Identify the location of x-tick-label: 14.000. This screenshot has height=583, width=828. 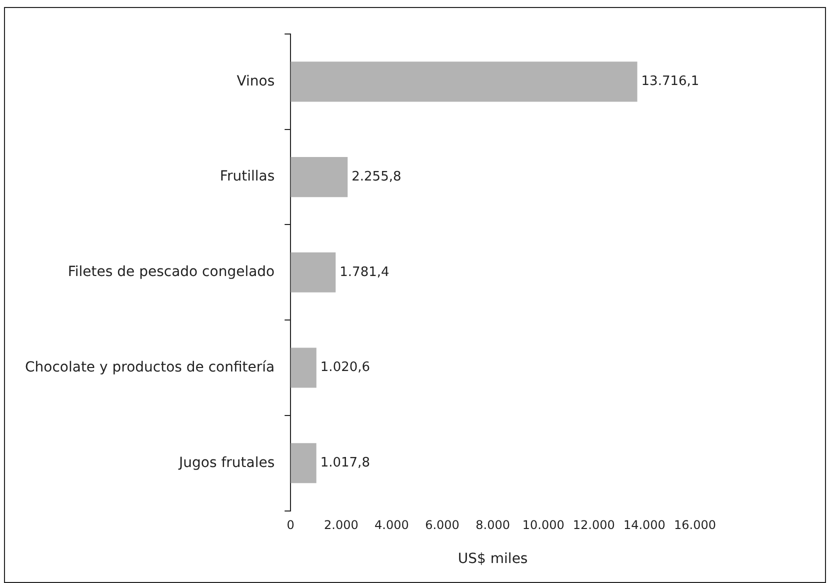
(644, 525).